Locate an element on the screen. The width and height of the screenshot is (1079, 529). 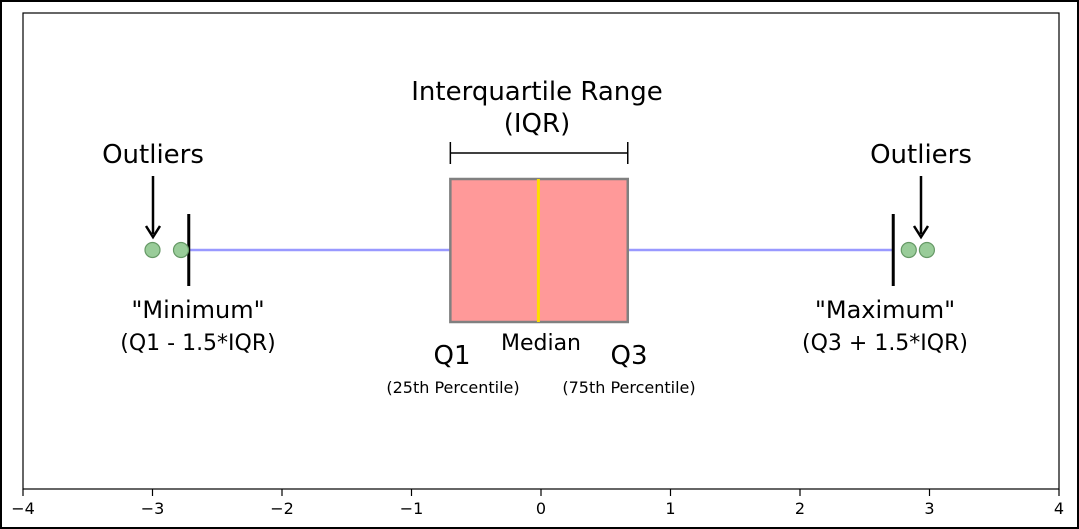
x-axis: −4 −3 −2 −1 0 1 2 3 4 is located at coordinates (537, 503).